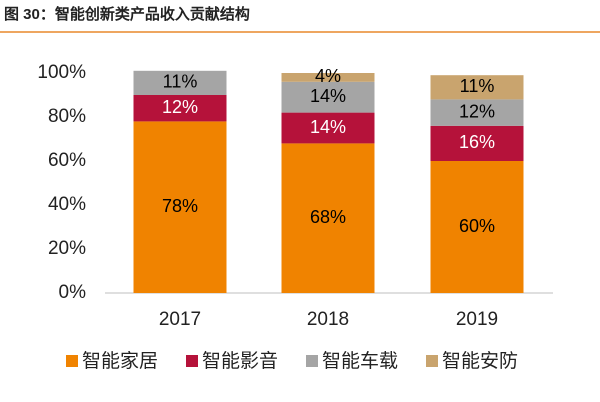 The height and width of the screenshot is (402, 600). Describe the element at coordinates (61, 72) in the screenshot. I see `y-tick-label: 100%` at that location.